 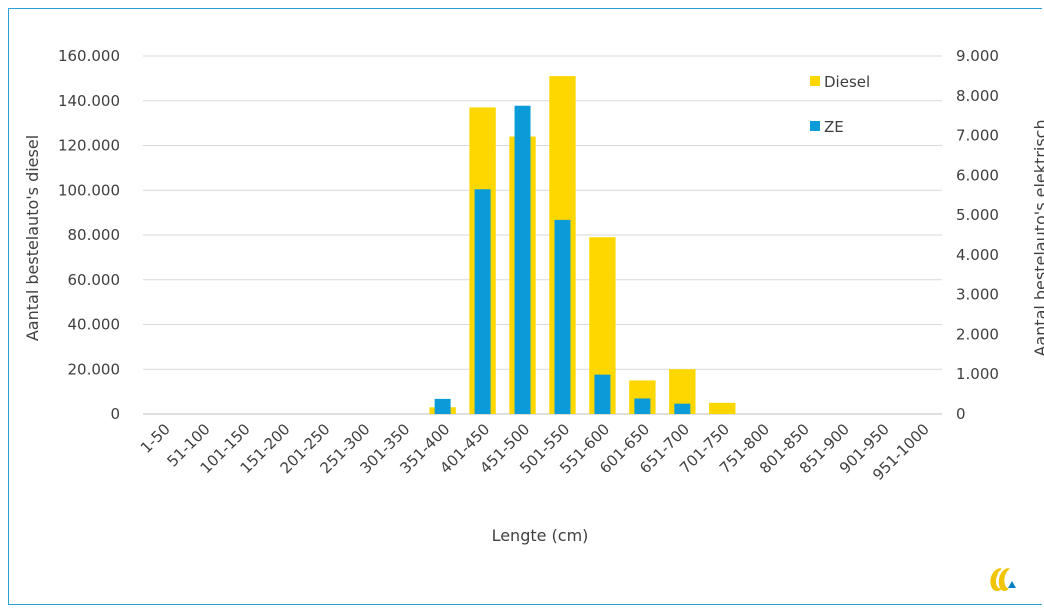 I want to click on y2-tick-label: 4.000, so click(x=977, y=255).